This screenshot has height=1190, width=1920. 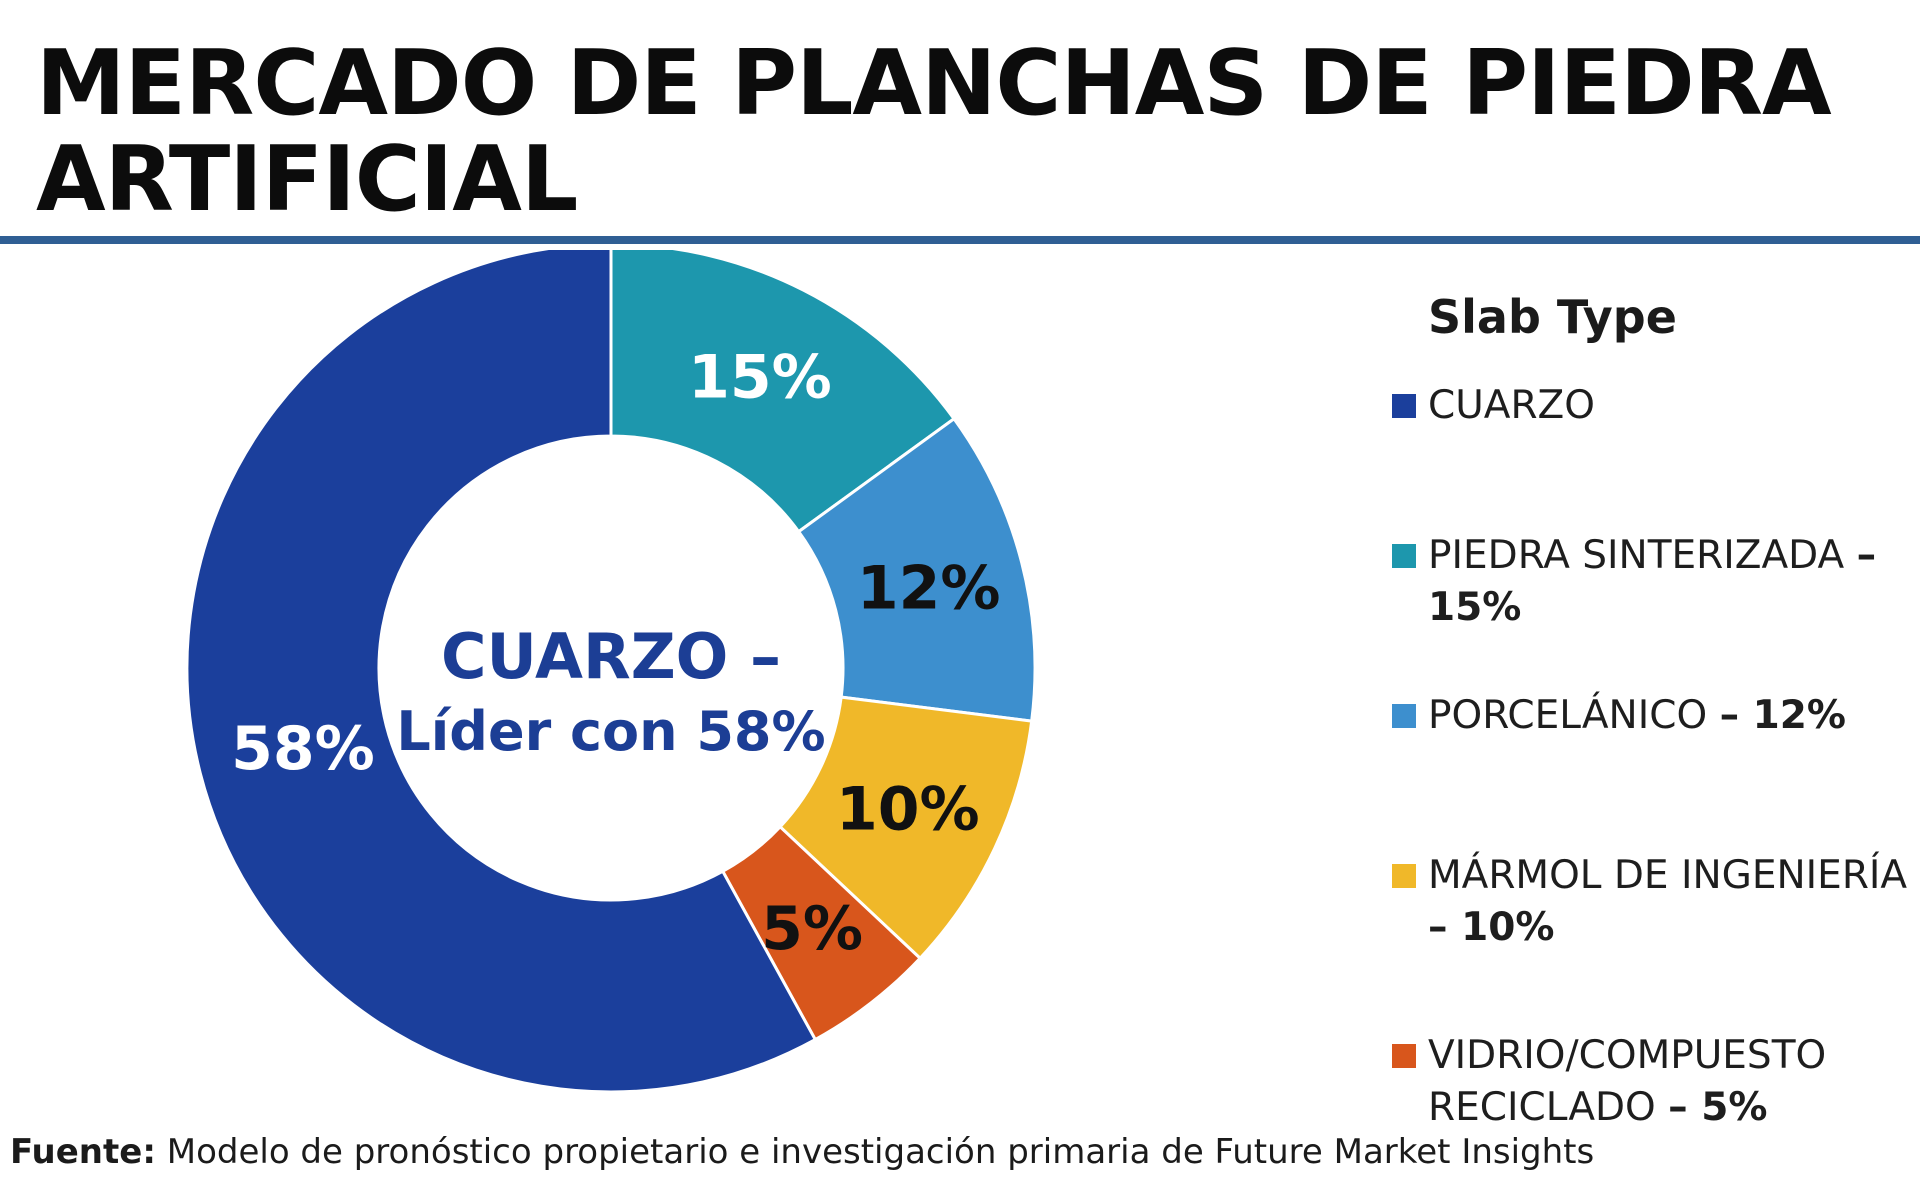 What do you see at coordinates (908, 810) in the screenshot?
I see `slice-label-marmol-de-ingenieria: 10%` at bounding box center [908, 810].